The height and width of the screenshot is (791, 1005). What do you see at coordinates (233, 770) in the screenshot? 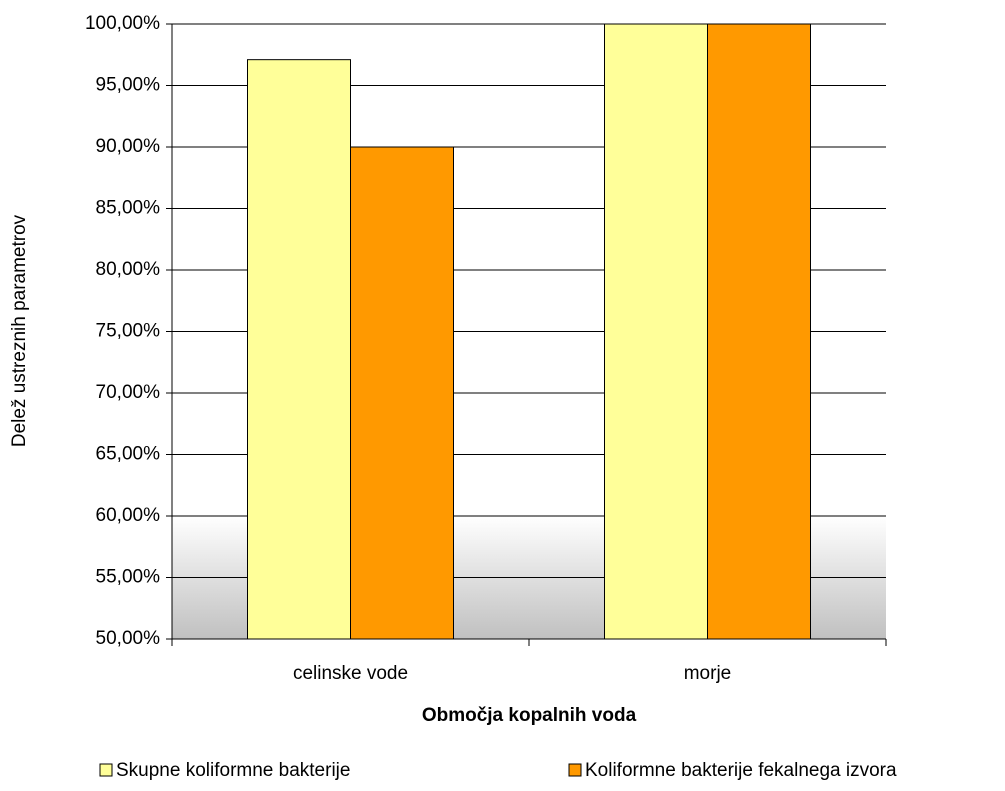
I see `legend-label: Skupne koliformne bakterije` at bounding box center [233, 770].